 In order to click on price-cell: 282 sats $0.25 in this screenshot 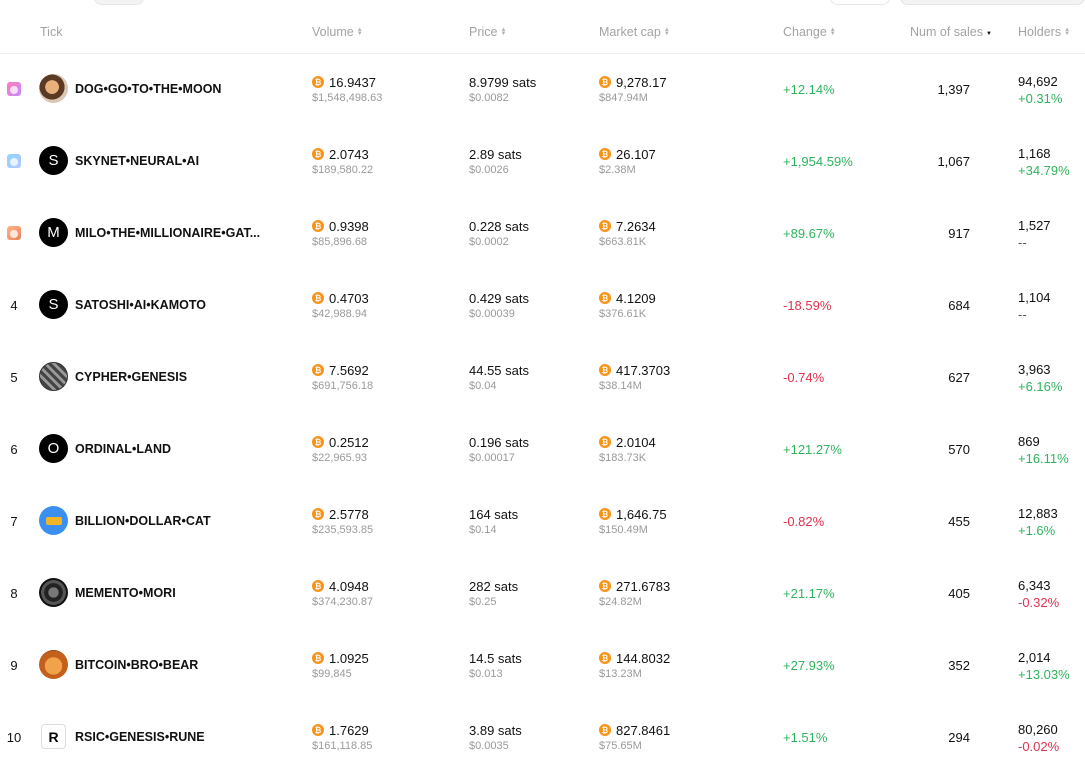, I will do `click(493, 593)`.